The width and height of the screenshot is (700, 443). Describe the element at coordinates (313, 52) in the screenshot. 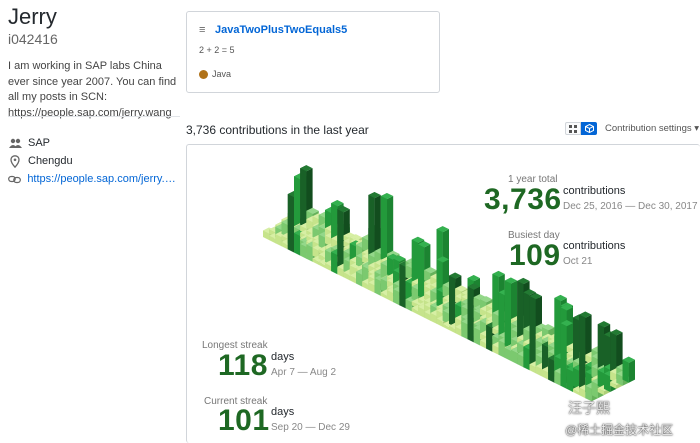

I see `pinned-repo-card: ≡ JavaTwoPlusTwoEquals5 2 + 2 = 5 Java` at that location.